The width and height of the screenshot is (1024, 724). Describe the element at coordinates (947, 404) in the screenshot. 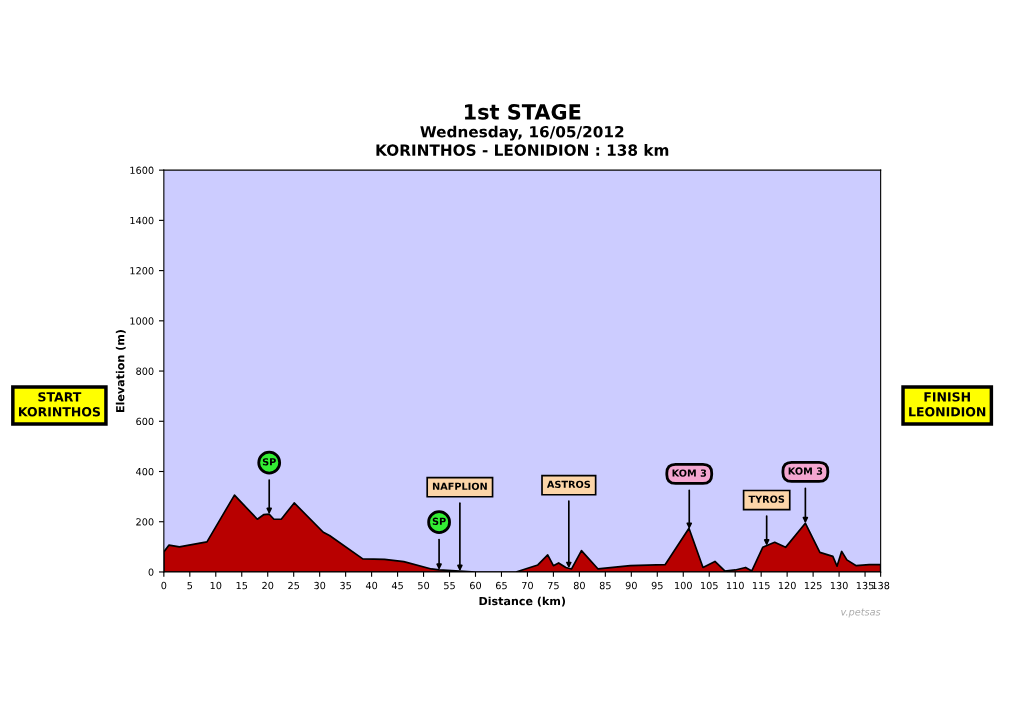

I see `text: FINISH LEONIDION` at that location.